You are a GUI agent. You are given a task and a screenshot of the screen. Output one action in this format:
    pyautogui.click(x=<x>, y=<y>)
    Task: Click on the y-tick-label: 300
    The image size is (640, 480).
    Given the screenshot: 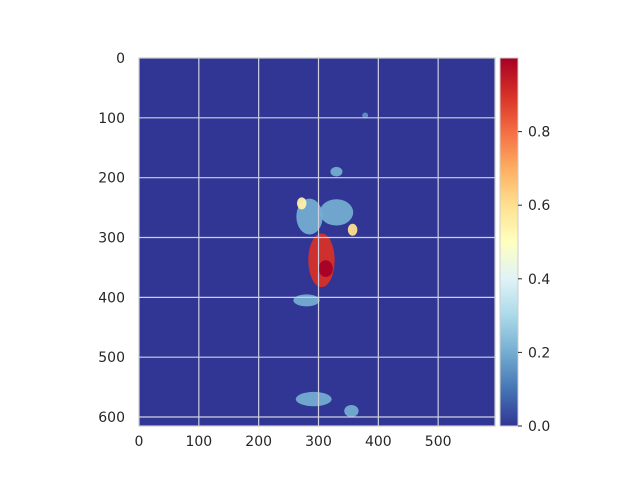 What is the action you would take?
    pyautogui.click(x=111, y=239)
    